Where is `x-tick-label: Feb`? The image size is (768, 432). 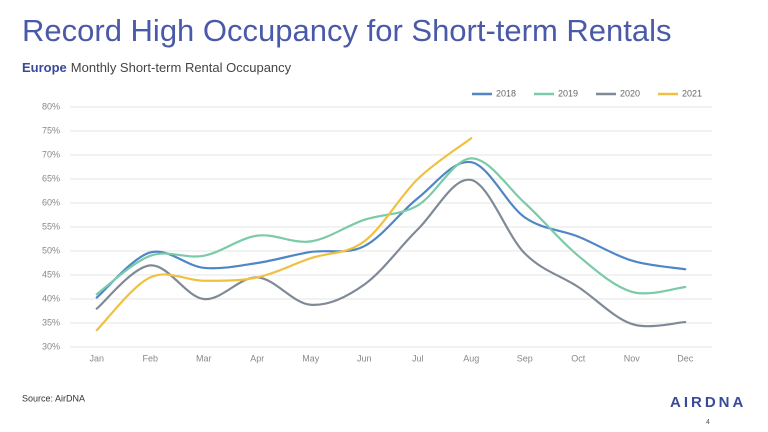 x-tick-label: Feb is located at coordinates (150, 358).